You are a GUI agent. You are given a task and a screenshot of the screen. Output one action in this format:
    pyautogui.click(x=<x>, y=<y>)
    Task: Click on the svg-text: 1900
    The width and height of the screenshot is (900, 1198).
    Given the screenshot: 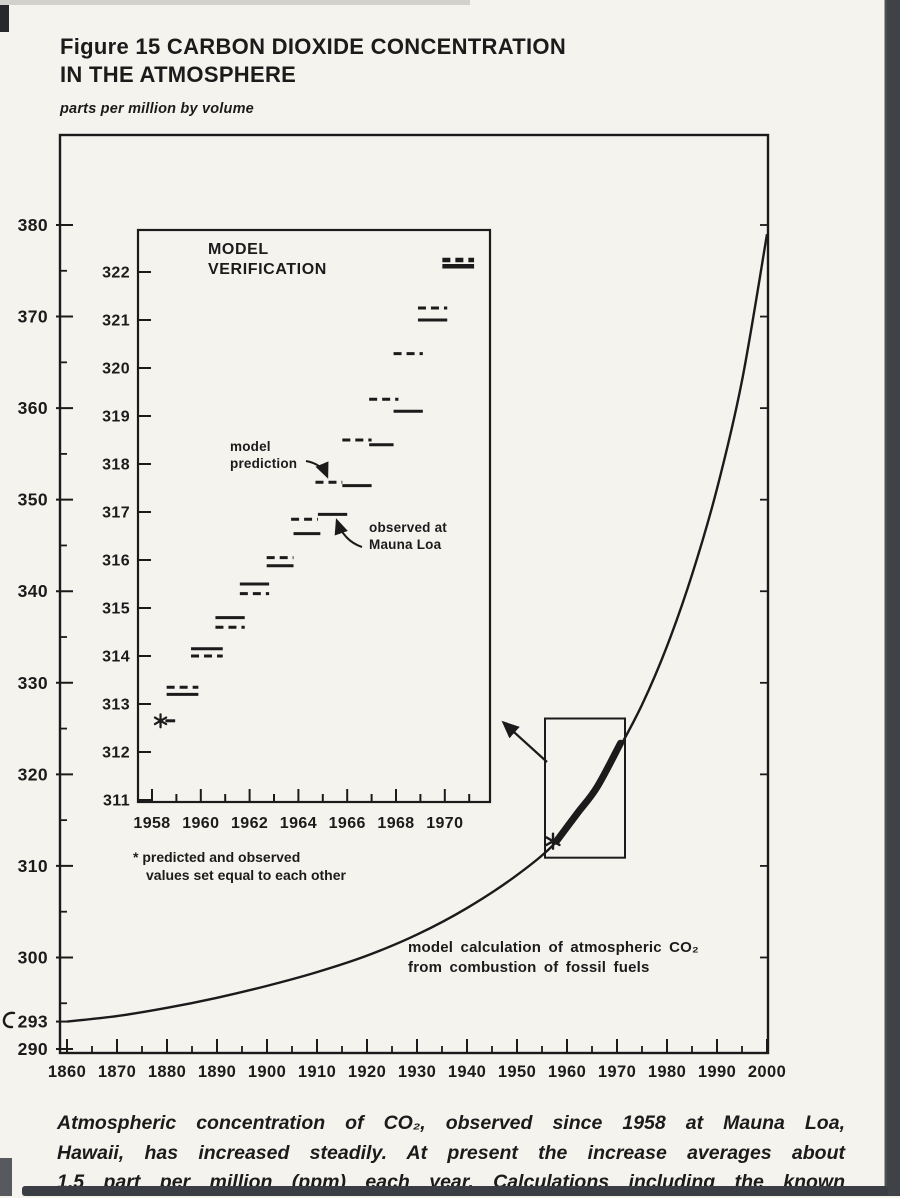 What is the action you would take?
    pyautogui.click(x=267, y=1072)
    